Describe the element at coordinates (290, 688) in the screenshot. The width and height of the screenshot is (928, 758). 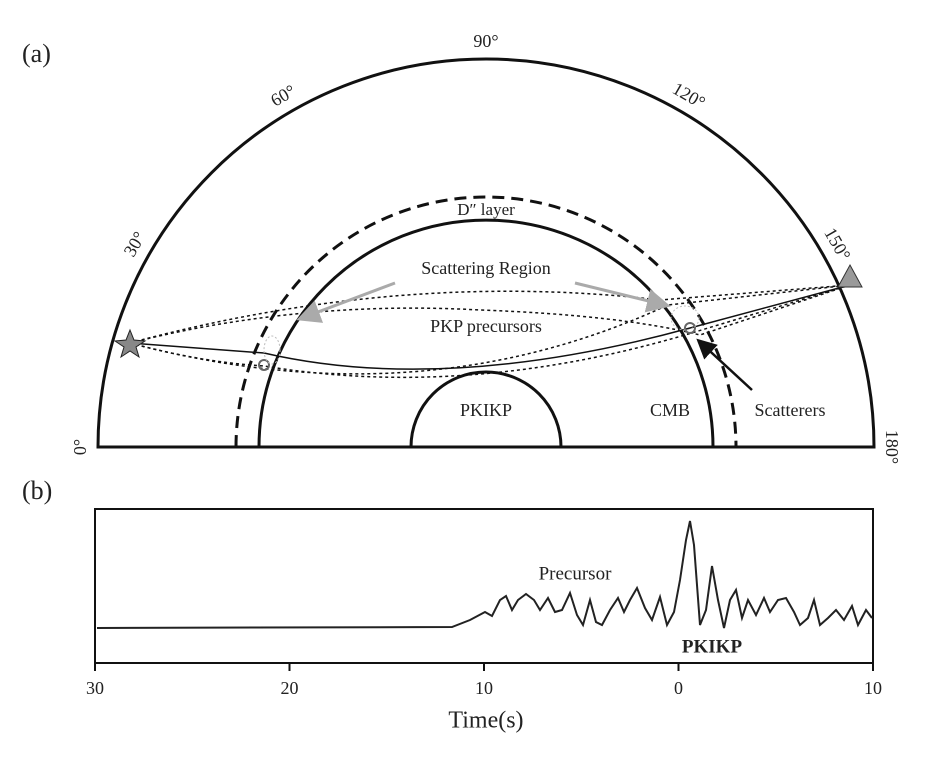
I see `x-tick-label: 20` at that location.